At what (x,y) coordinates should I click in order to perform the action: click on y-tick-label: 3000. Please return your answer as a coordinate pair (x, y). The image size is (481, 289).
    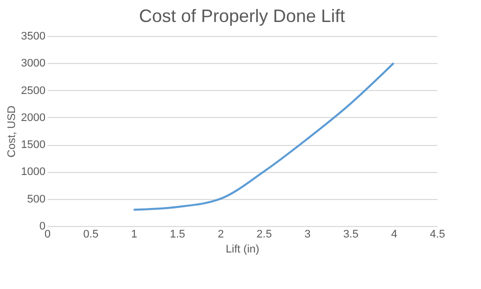
    Looking at the image, I should click on (33, 64).